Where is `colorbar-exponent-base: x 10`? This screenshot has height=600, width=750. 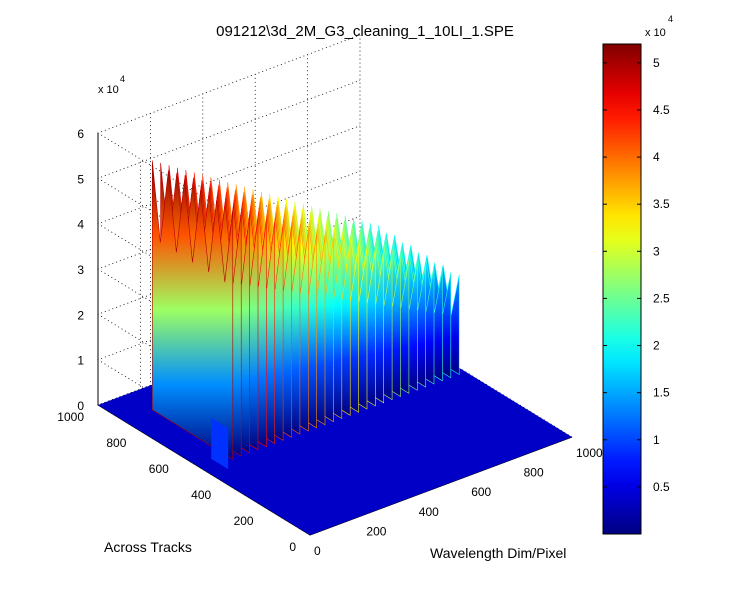
colorbar-exponent-base: x 10 is located at coordinates (655, 33).